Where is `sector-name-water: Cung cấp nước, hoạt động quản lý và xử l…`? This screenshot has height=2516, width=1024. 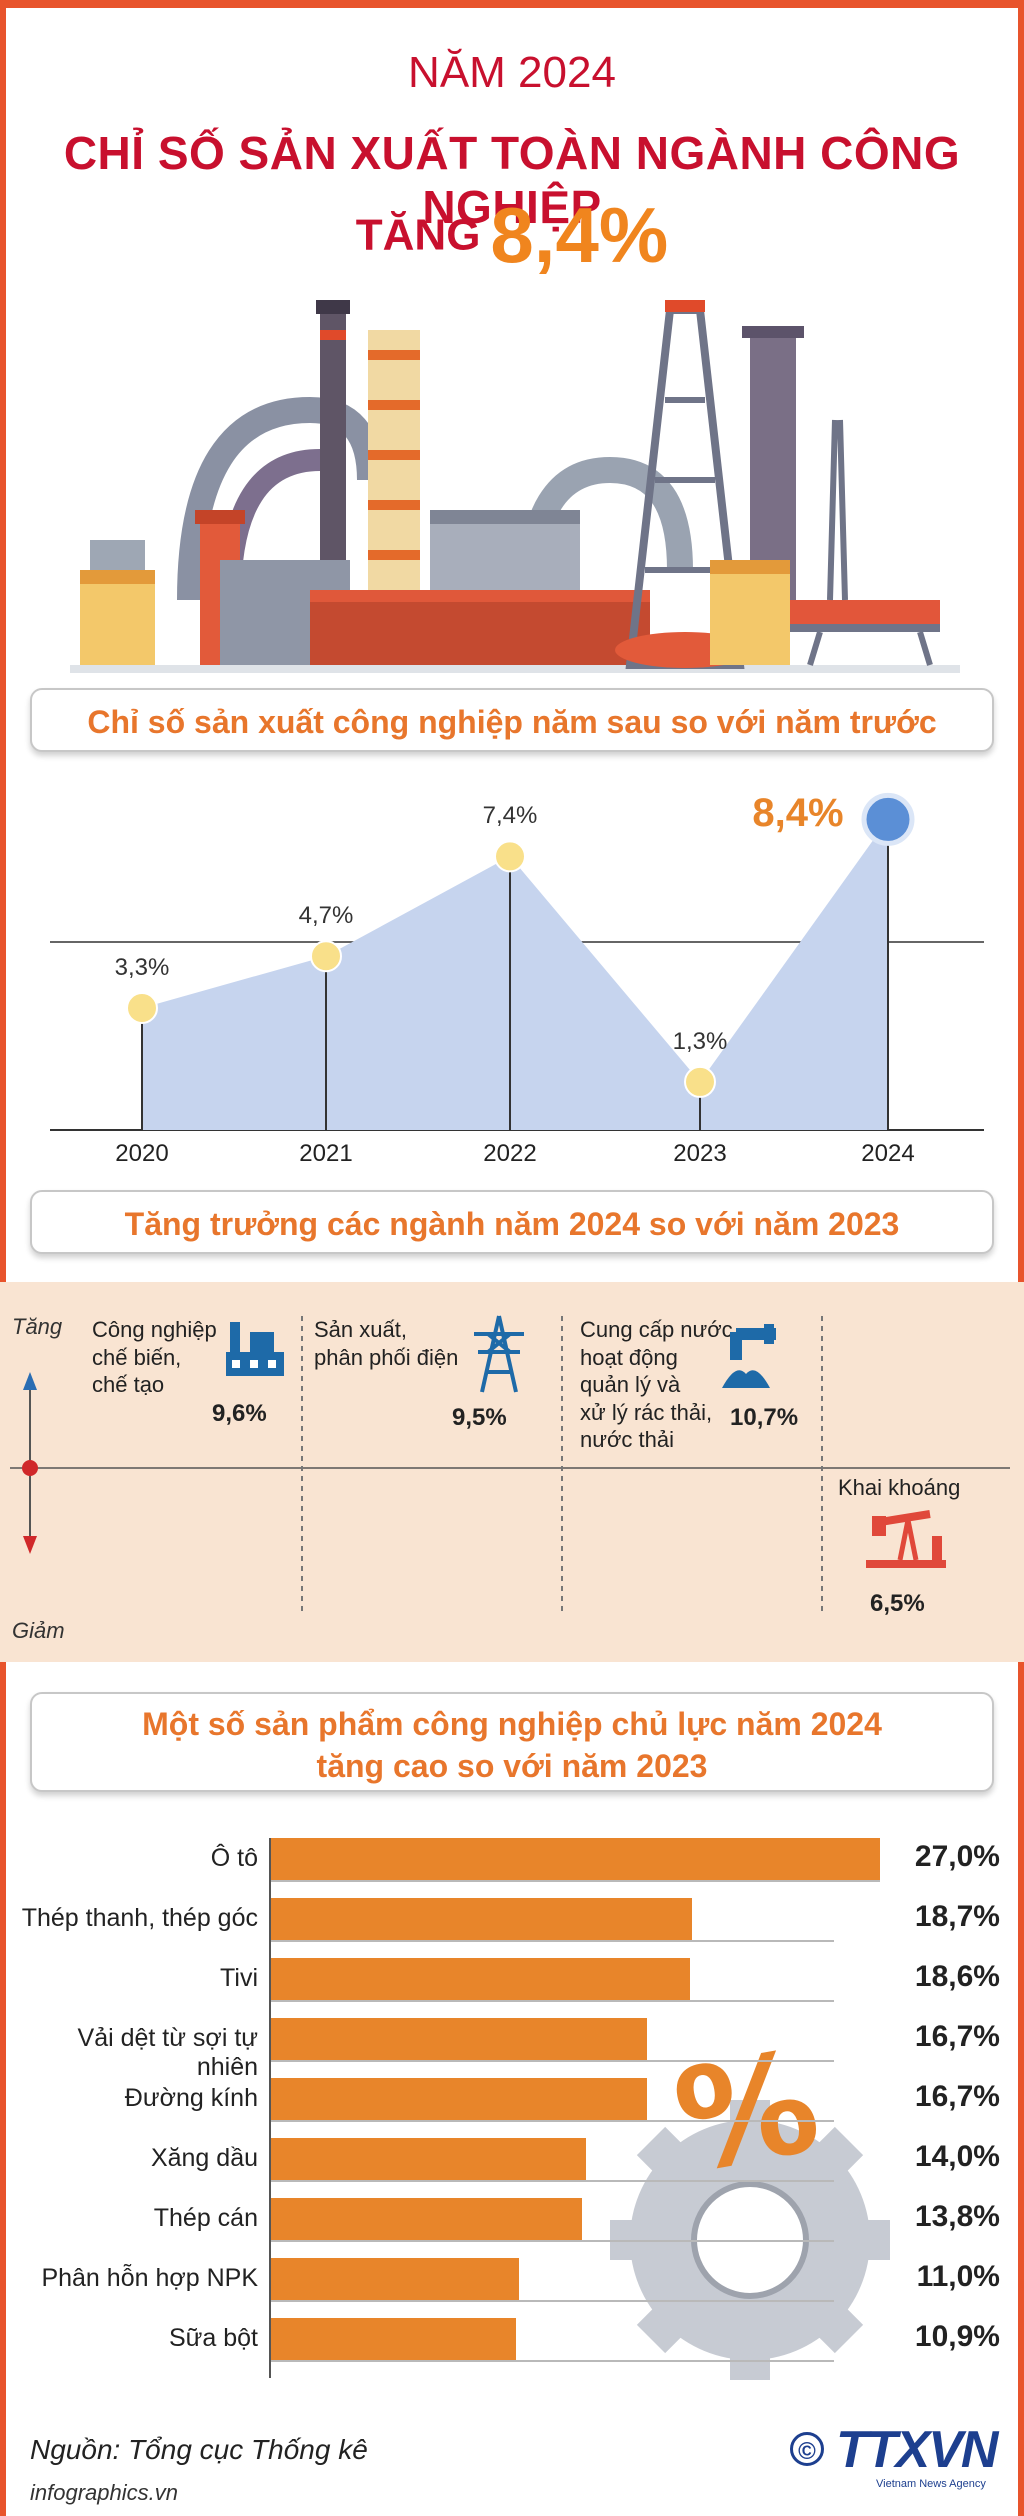
sector-name-water: Cung cấp nước, hoạt động quản lý và xử l… is located at coordinates (659, 1384).